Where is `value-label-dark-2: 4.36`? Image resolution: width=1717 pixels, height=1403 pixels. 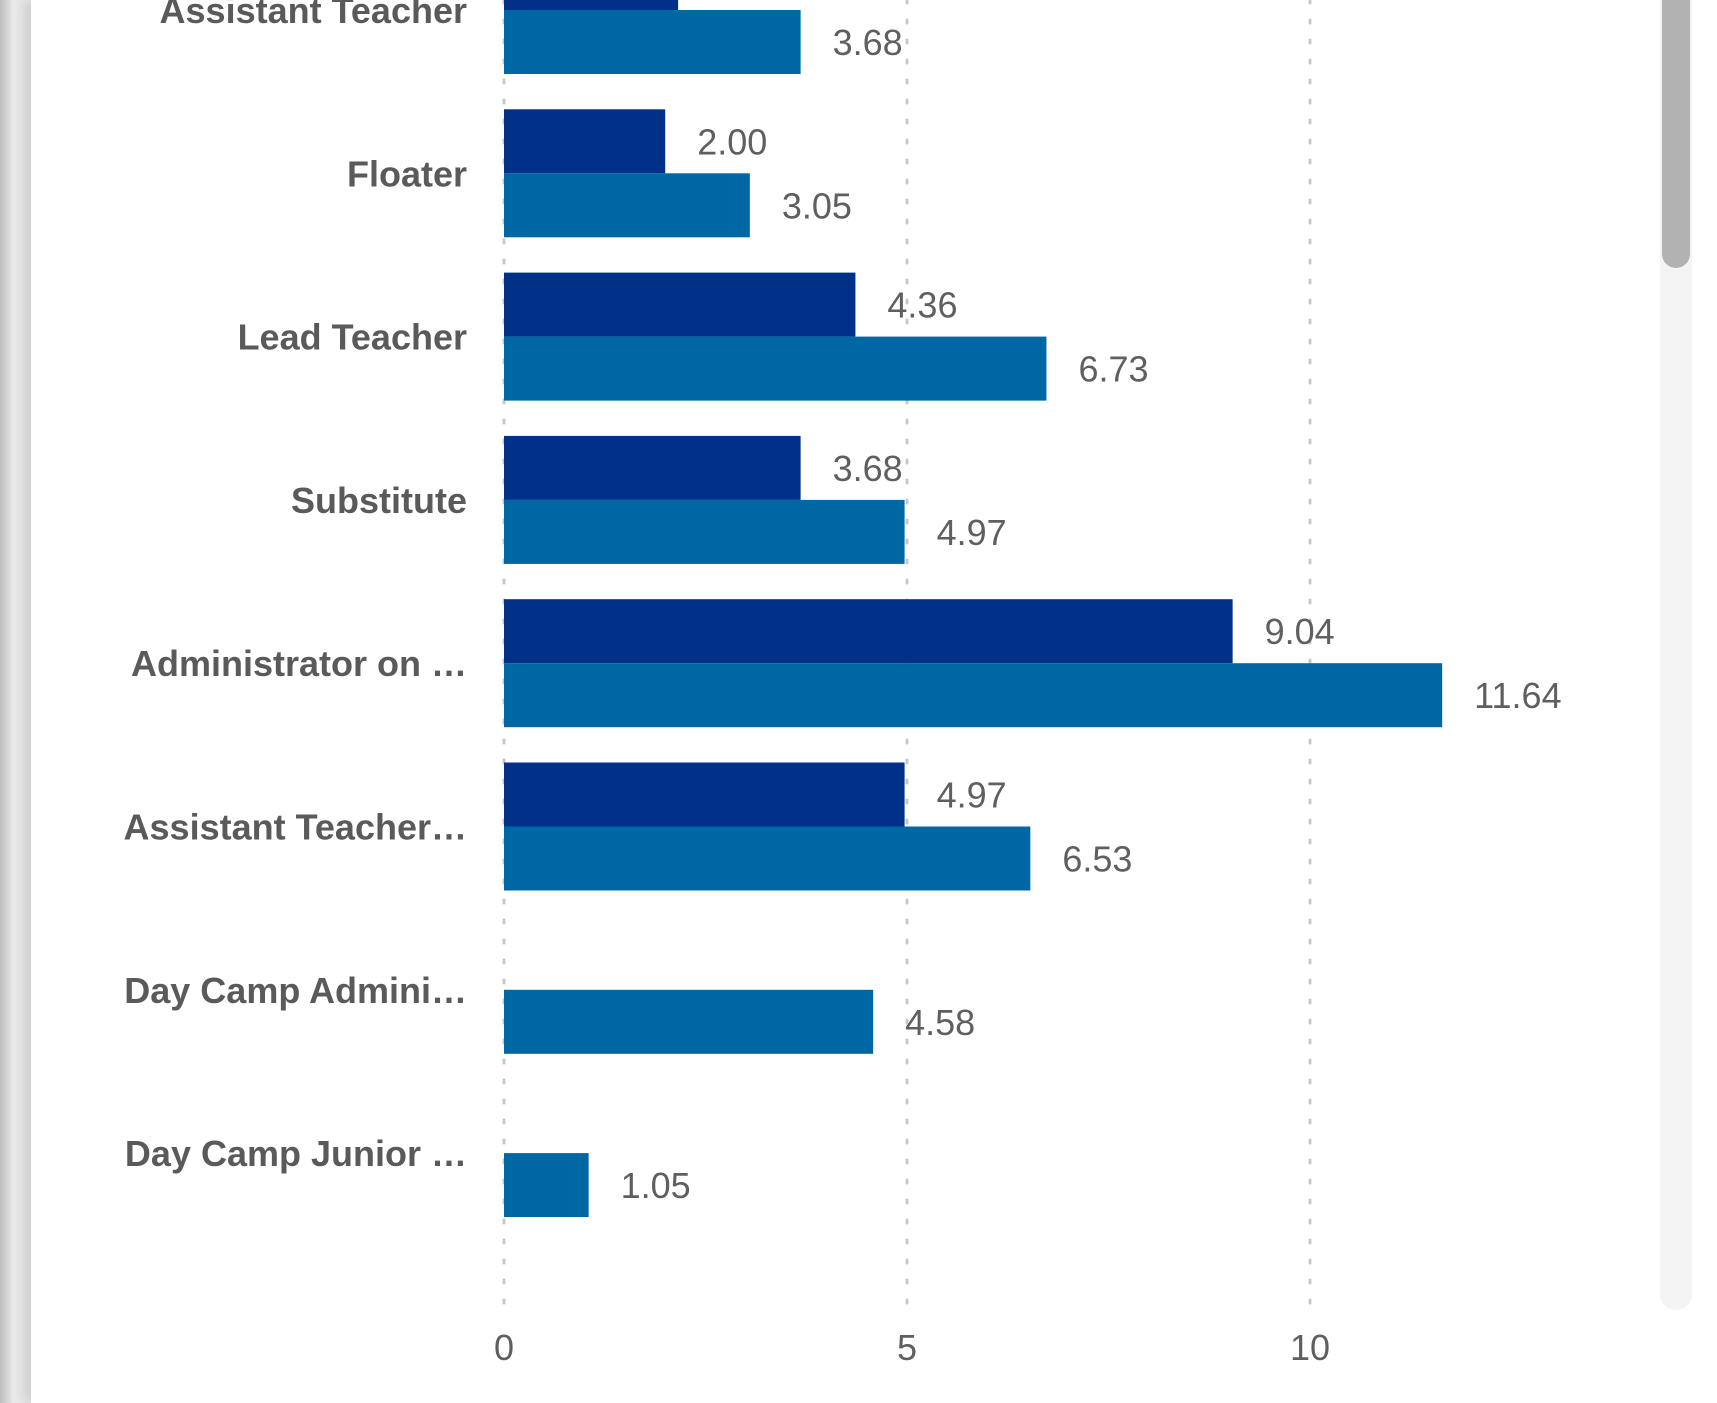
value-label-dark-2: 4.36 is located at coordinates (922, 305).